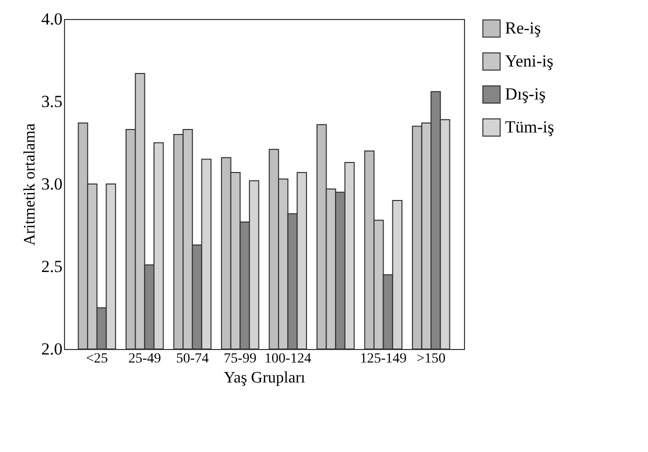  Describe the element at coordinates (51, 19) in the screenshot. I see `y-tick-label: 4.0` at that location.